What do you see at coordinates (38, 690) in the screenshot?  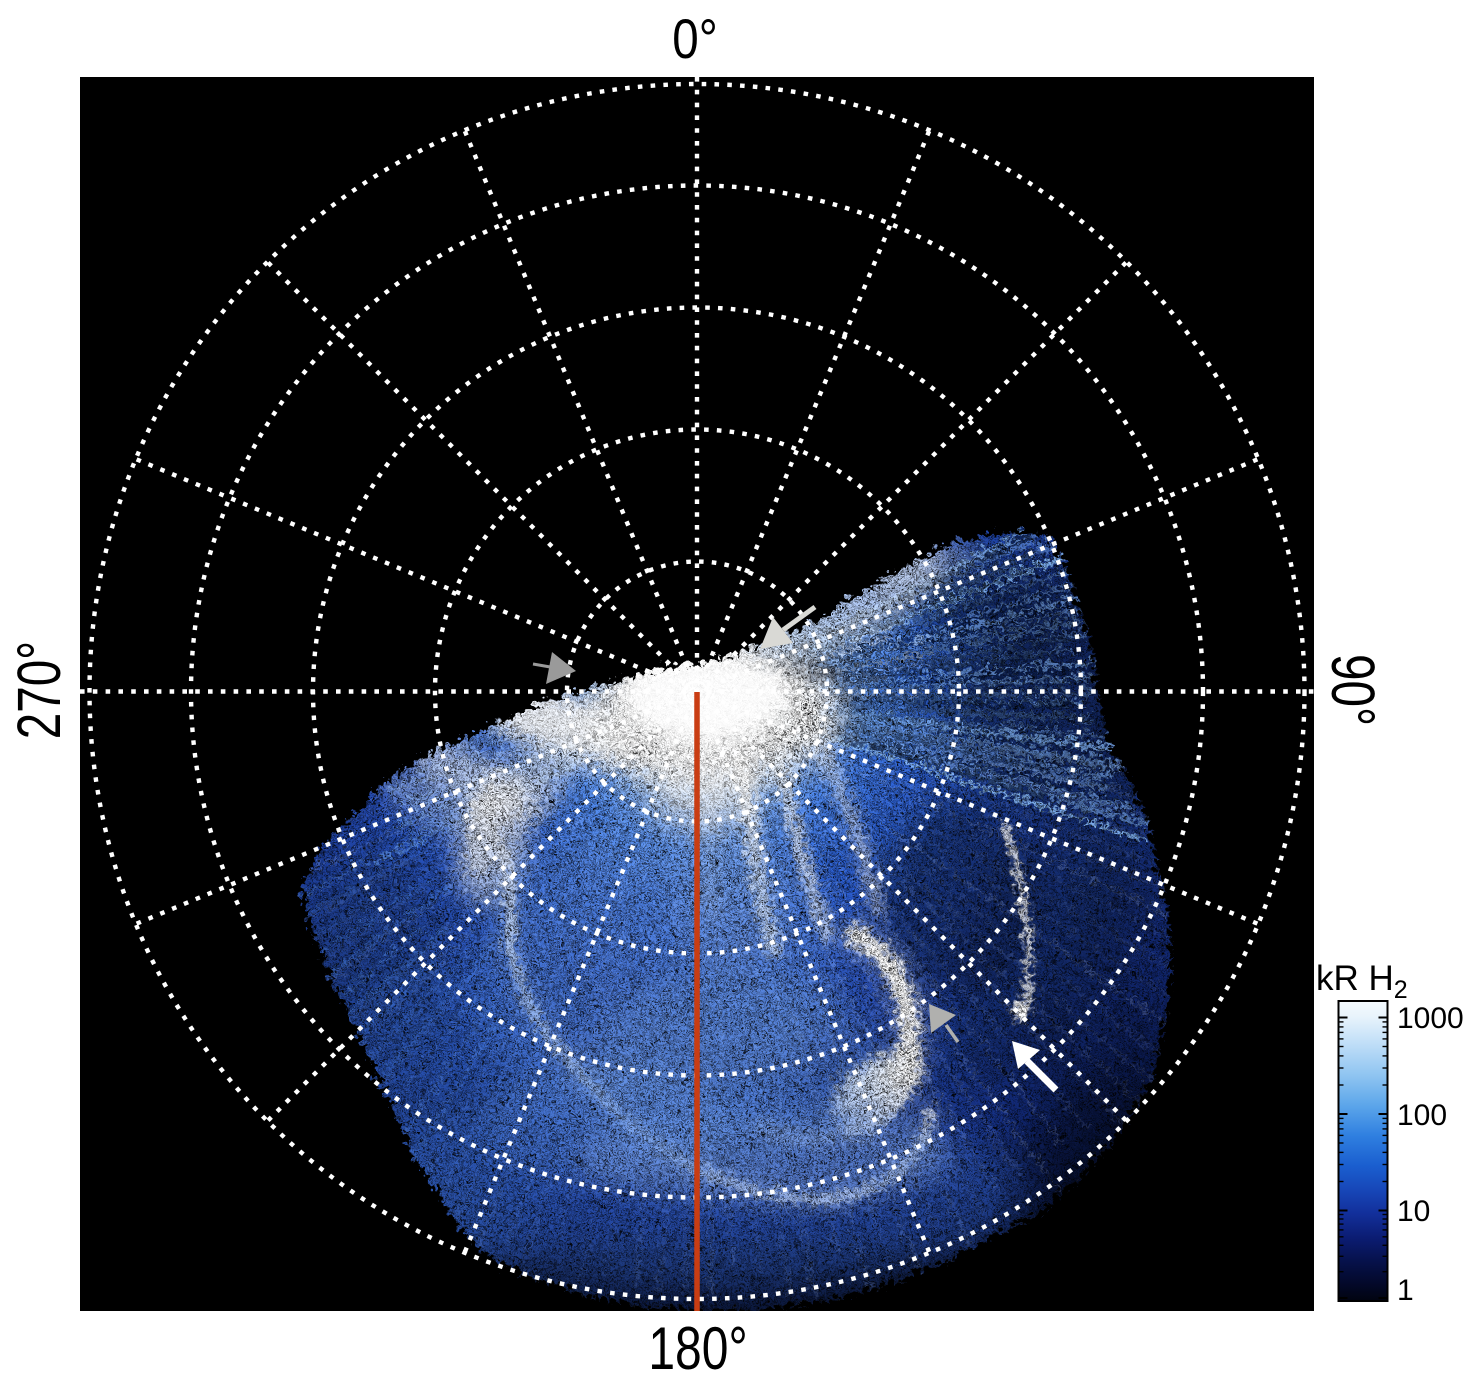 I see `svg-text: 270°` at bounding box center [38, 690].